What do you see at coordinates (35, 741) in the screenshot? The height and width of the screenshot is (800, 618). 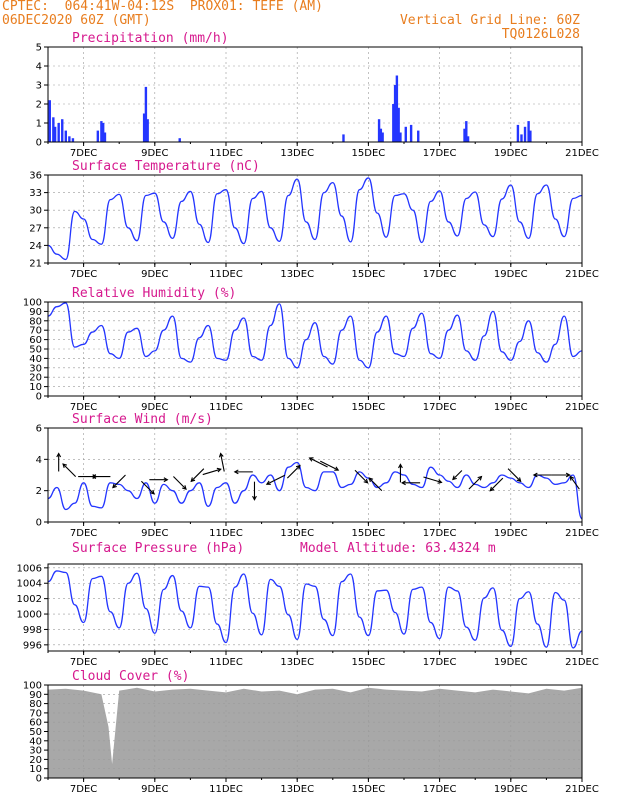 I see `cloud-ytick-label: 40` at bounding box center [35, 741].